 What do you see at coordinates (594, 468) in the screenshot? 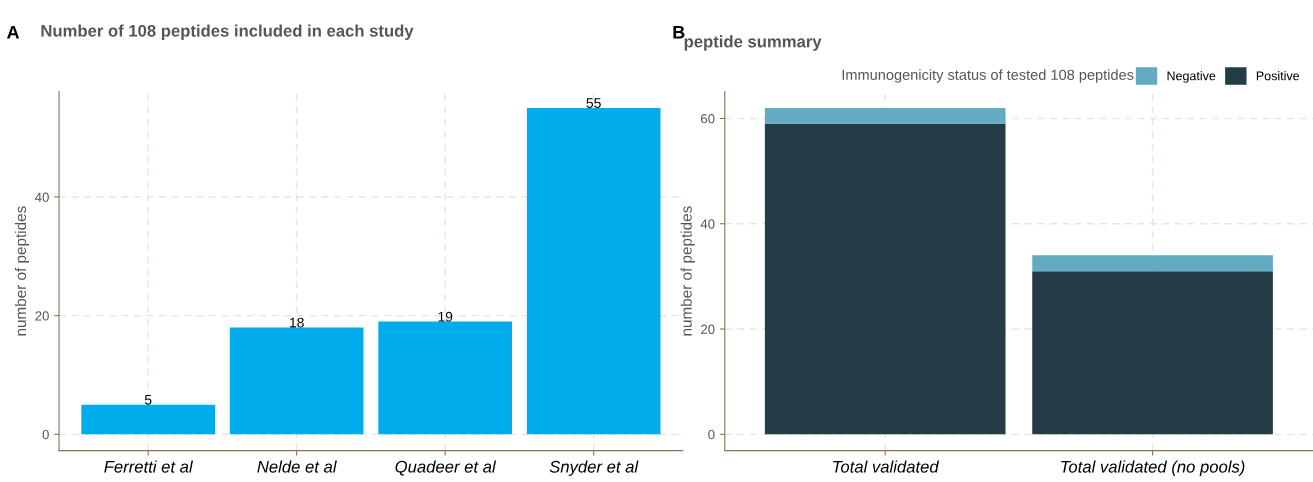
I see `x-tick-label: Snyder et al` at bounding box center [594, 468].